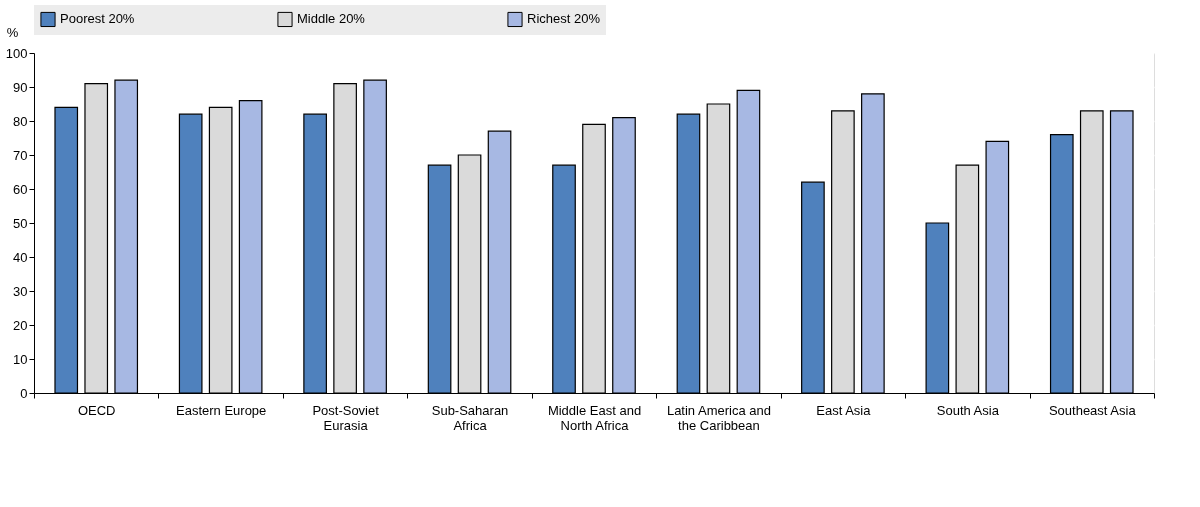 The width and height of the screenshot is (1200, 507). I want to click on y-tick-label: 80, so click(20, 121).